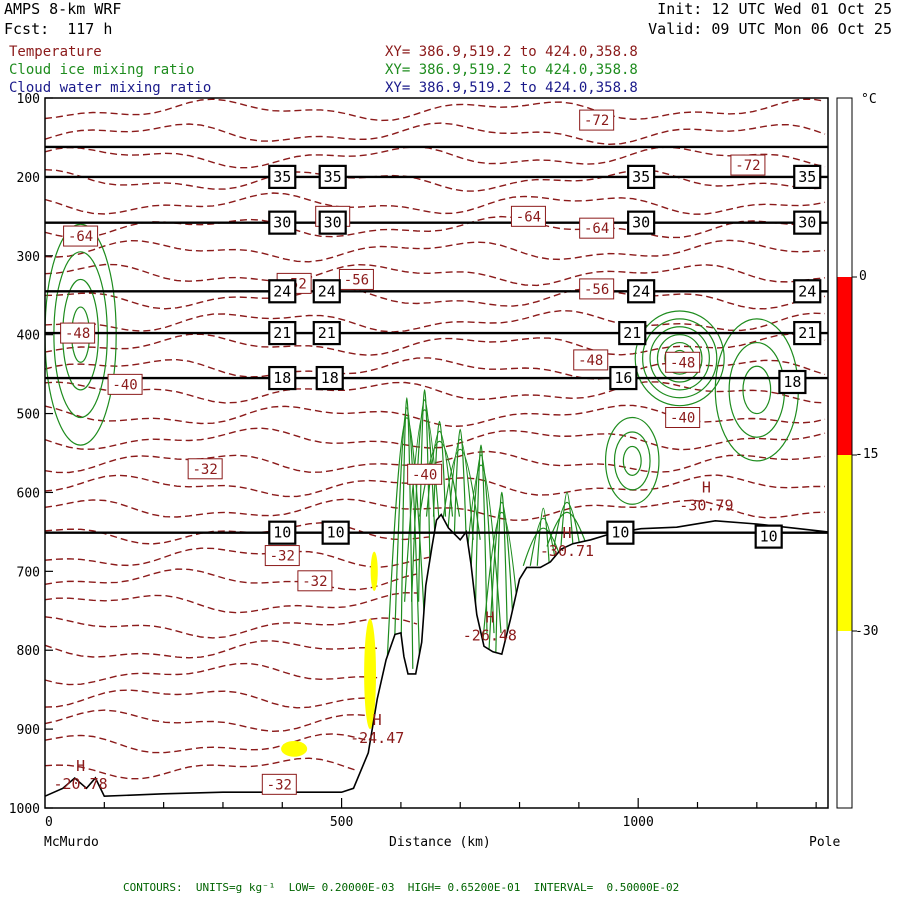 The image size is (900, 900). What do you see at coordinates (869, 99) in the screenshot?
I see `colorbar-unit: °C` at bounding box center [869, 99].